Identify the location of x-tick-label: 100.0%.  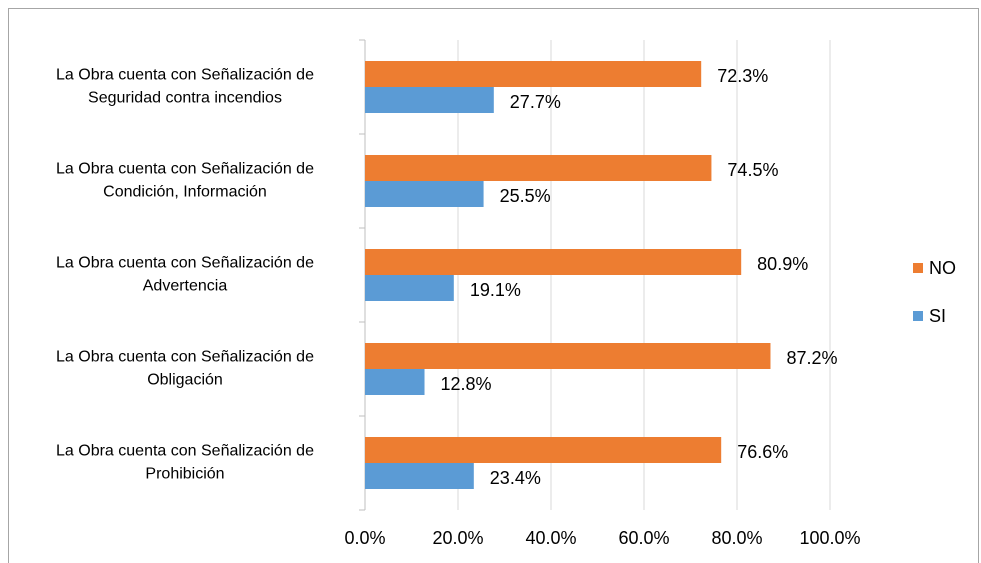
(829, 538).